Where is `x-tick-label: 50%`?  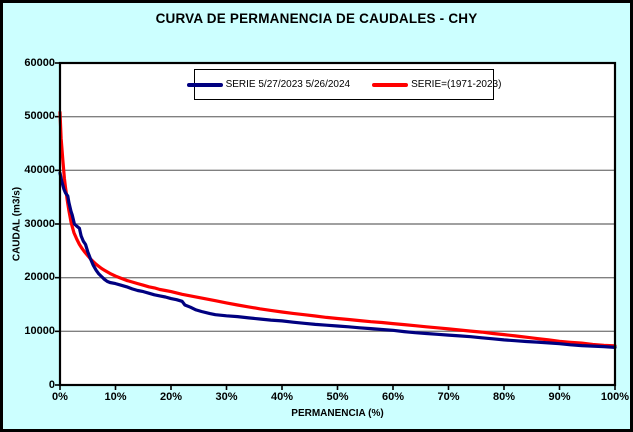 x-tick-label: 50% is located at coordinates (337, 397).